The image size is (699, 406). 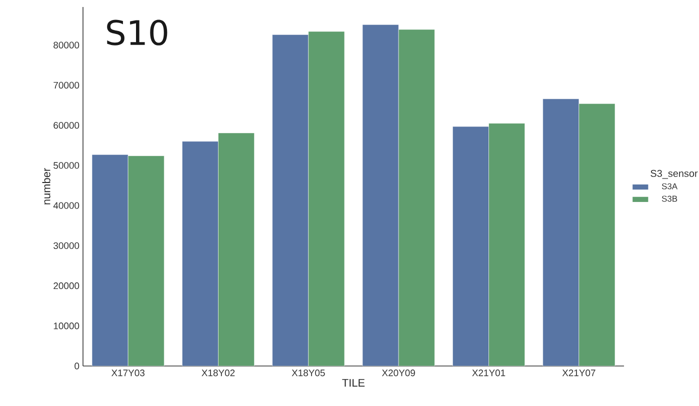 I want to click on y-tick-label: 0, so click(x=77, y=366).